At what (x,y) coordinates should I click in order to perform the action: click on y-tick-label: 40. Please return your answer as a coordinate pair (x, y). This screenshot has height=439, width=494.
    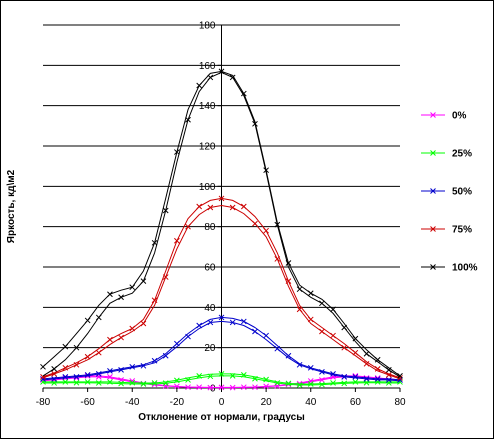
    Looking at the image, I should click on (210, 308).